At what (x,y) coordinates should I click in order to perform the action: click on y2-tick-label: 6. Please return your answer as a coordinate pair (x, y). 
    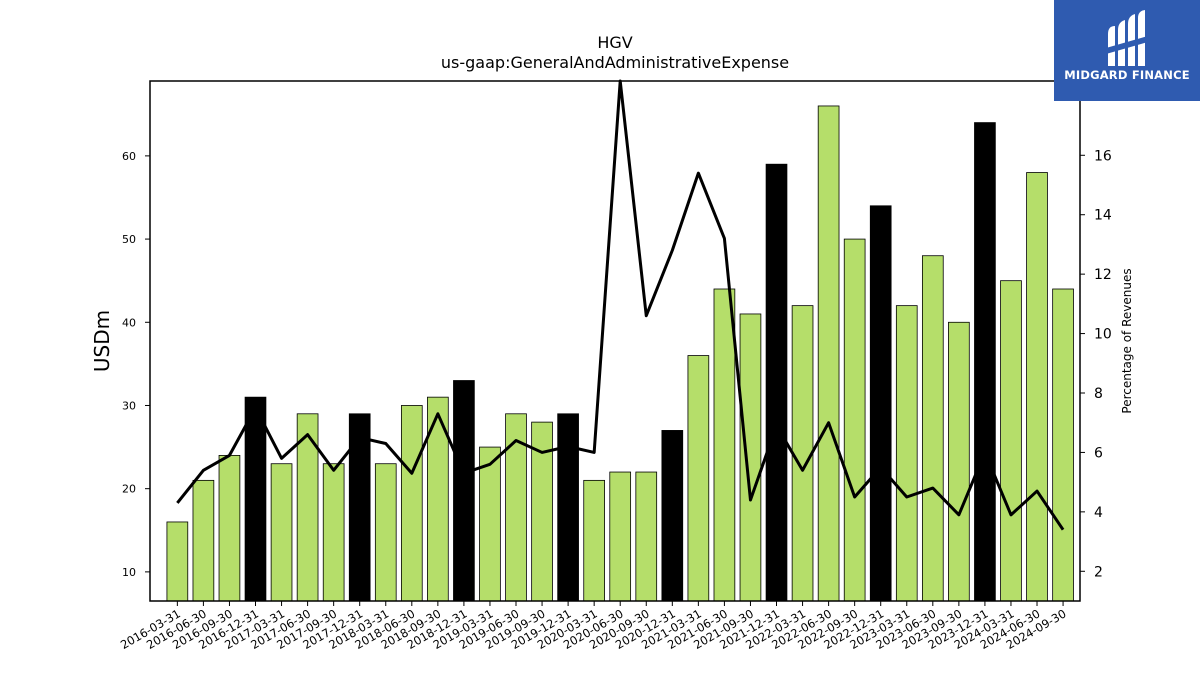
    Looking at the image, I should click on (1098, 453).